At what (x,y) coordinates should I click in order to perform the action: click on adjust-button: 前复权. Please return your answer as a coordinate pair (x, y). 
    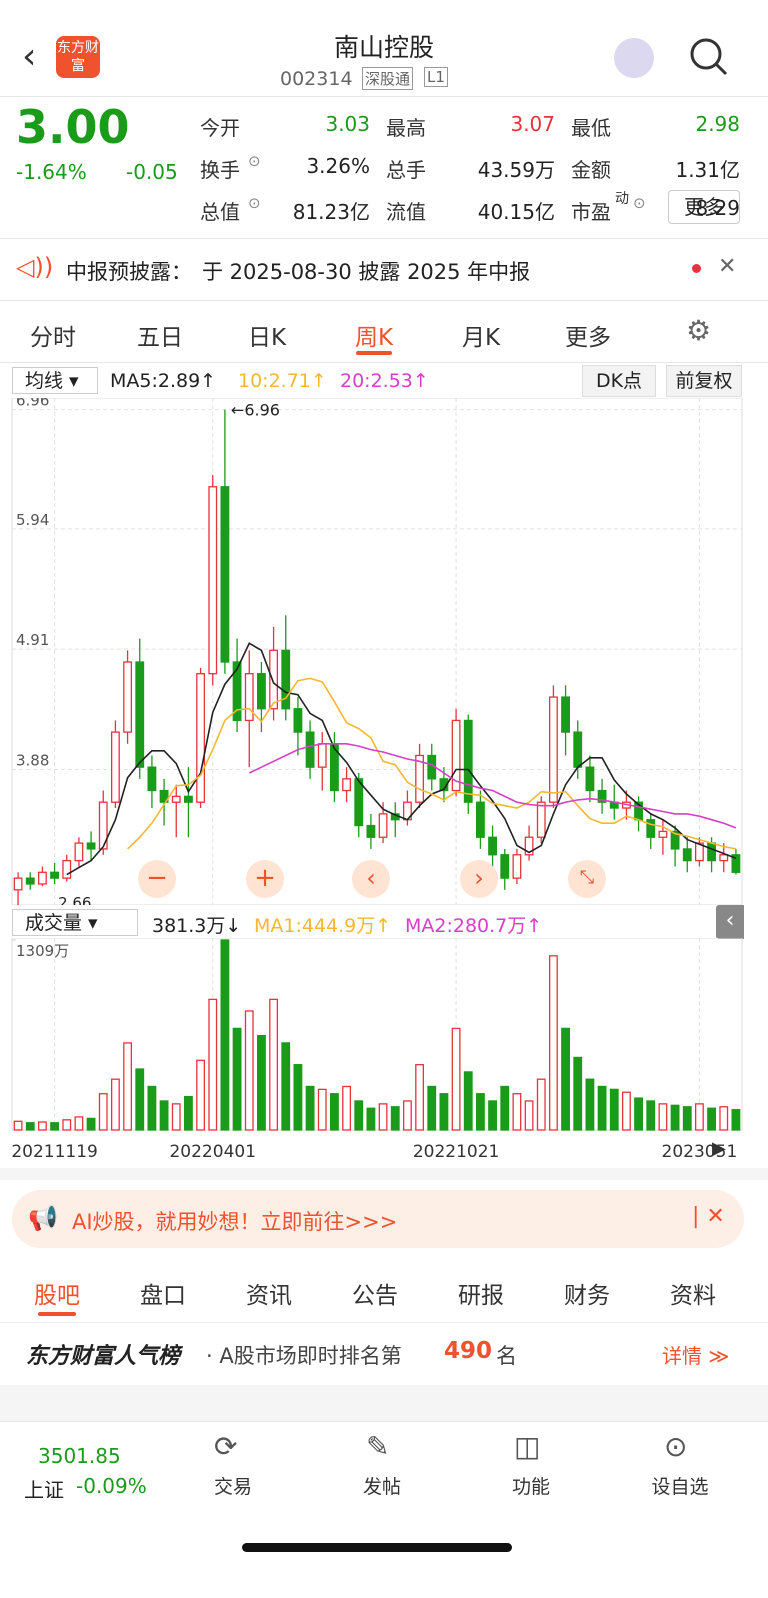
    Looking at the image, I should click on (704, 381).